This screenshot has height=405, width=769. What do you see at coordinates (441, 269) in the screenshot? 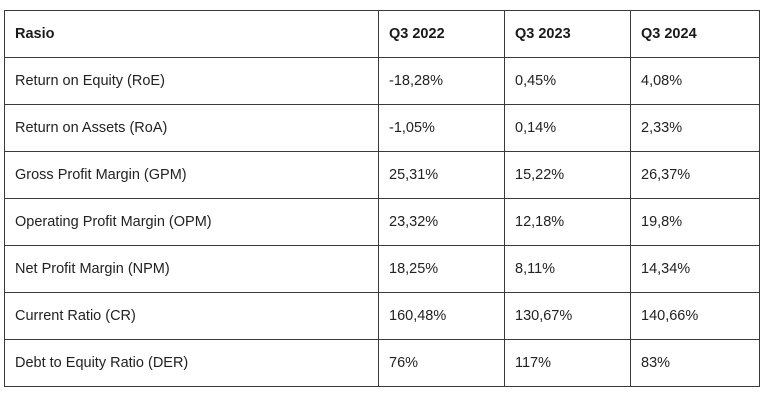
I see `value-cell: 18,25%` at bounding box center [441, 269].